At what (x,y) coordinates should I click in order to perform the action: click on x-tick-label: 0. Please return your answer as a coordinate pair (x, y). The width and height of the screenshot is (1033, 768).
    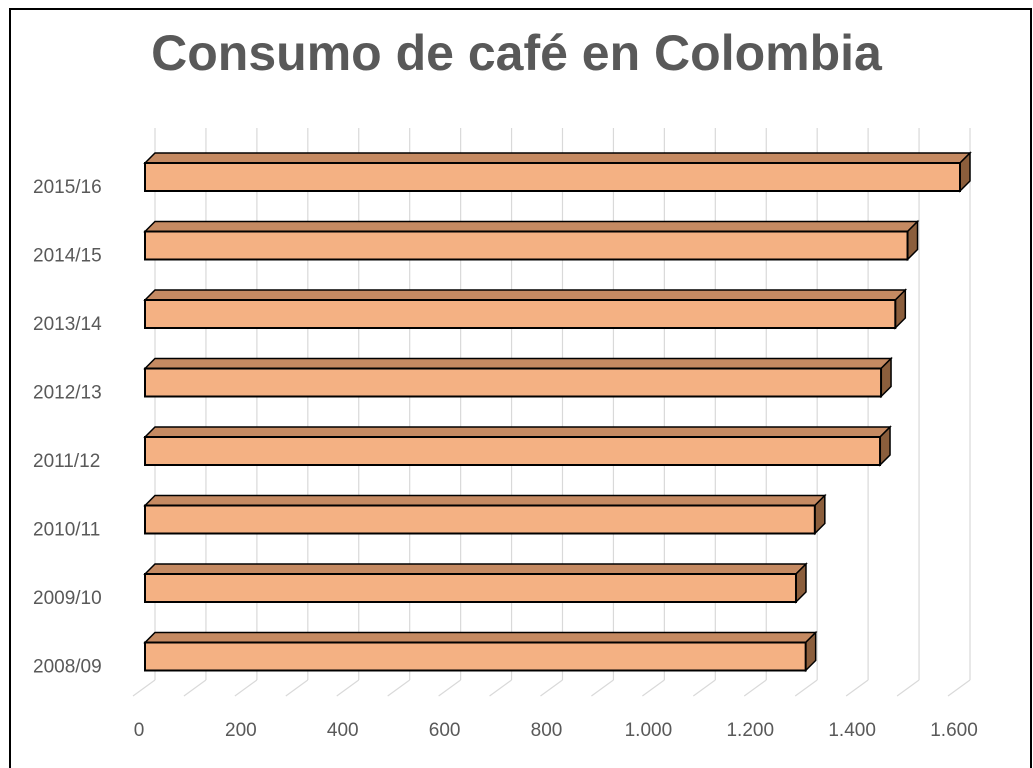
    Looking at the image, I should click on (139, 730).